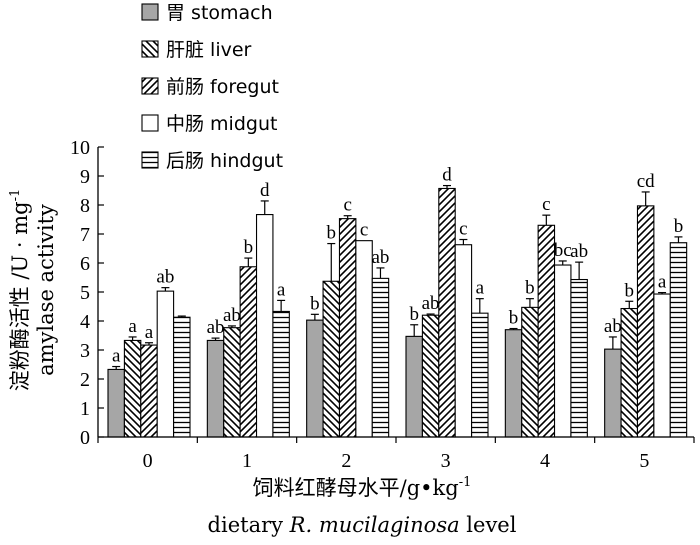  Describe the element at coordinates (20, 290) in the screenshot. I see `y-axis-title-cn: 淀粉酶活性 /U · mg-1` at that location.